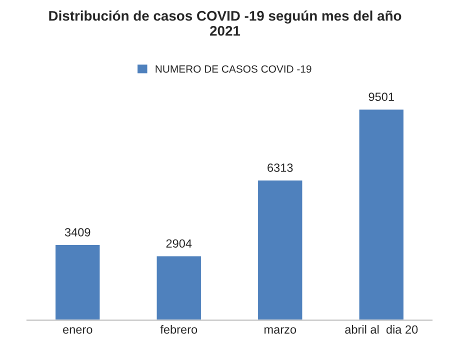 This screenshot has height=348, width=450. I want to click on x-tick-label: febrero, so click(179, 329).